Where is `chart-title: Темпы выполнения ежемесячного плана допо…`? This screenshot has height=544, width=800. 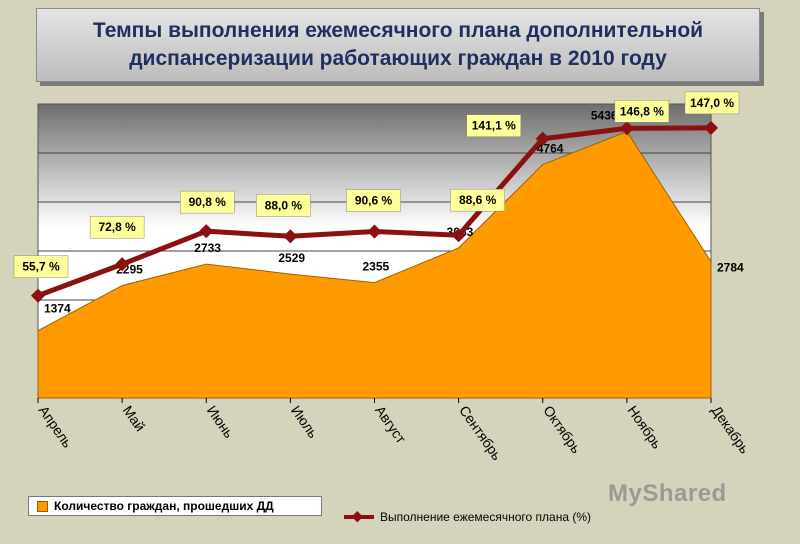 chart-title: Темпы выполнения ежемесячного плана допо… is located at coordinates (398, 45).